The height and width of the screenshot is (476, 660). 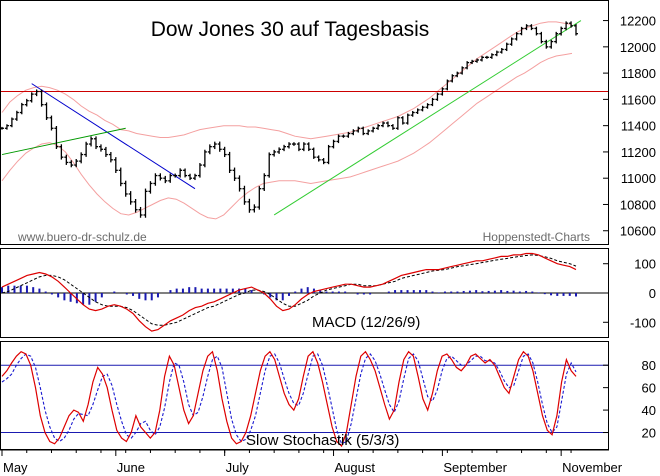 What do you see at coordinates (131, 467) in the screenshot?
I see `x-month-label: June` at bounding box center [131, 467].